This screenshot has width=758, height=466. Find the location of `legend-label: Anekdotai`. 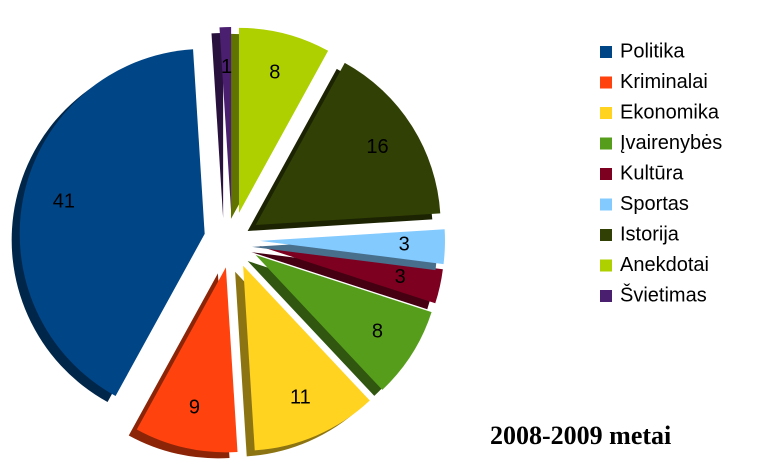

legend-label: Anekdotai is located at coordinates (664, 265).